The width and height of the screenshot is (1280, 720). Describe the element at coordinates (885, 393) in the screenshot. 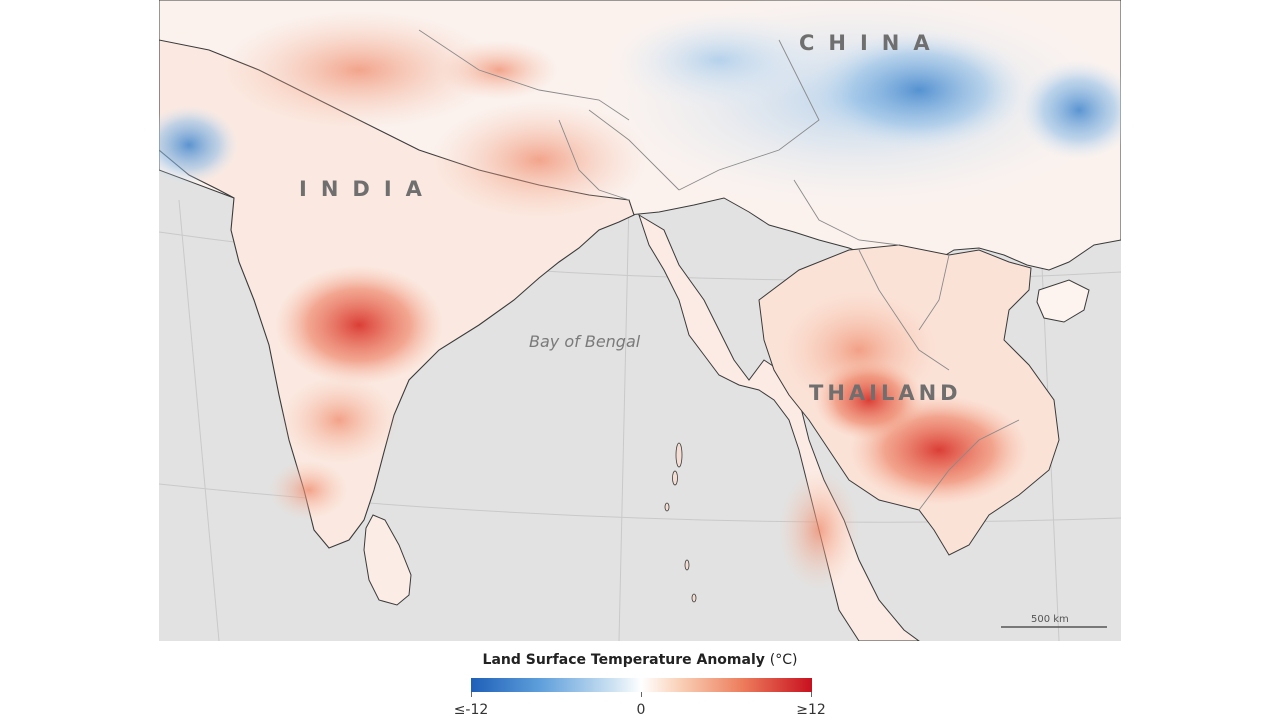

I see `label-thailand: THAILAND` at that location.